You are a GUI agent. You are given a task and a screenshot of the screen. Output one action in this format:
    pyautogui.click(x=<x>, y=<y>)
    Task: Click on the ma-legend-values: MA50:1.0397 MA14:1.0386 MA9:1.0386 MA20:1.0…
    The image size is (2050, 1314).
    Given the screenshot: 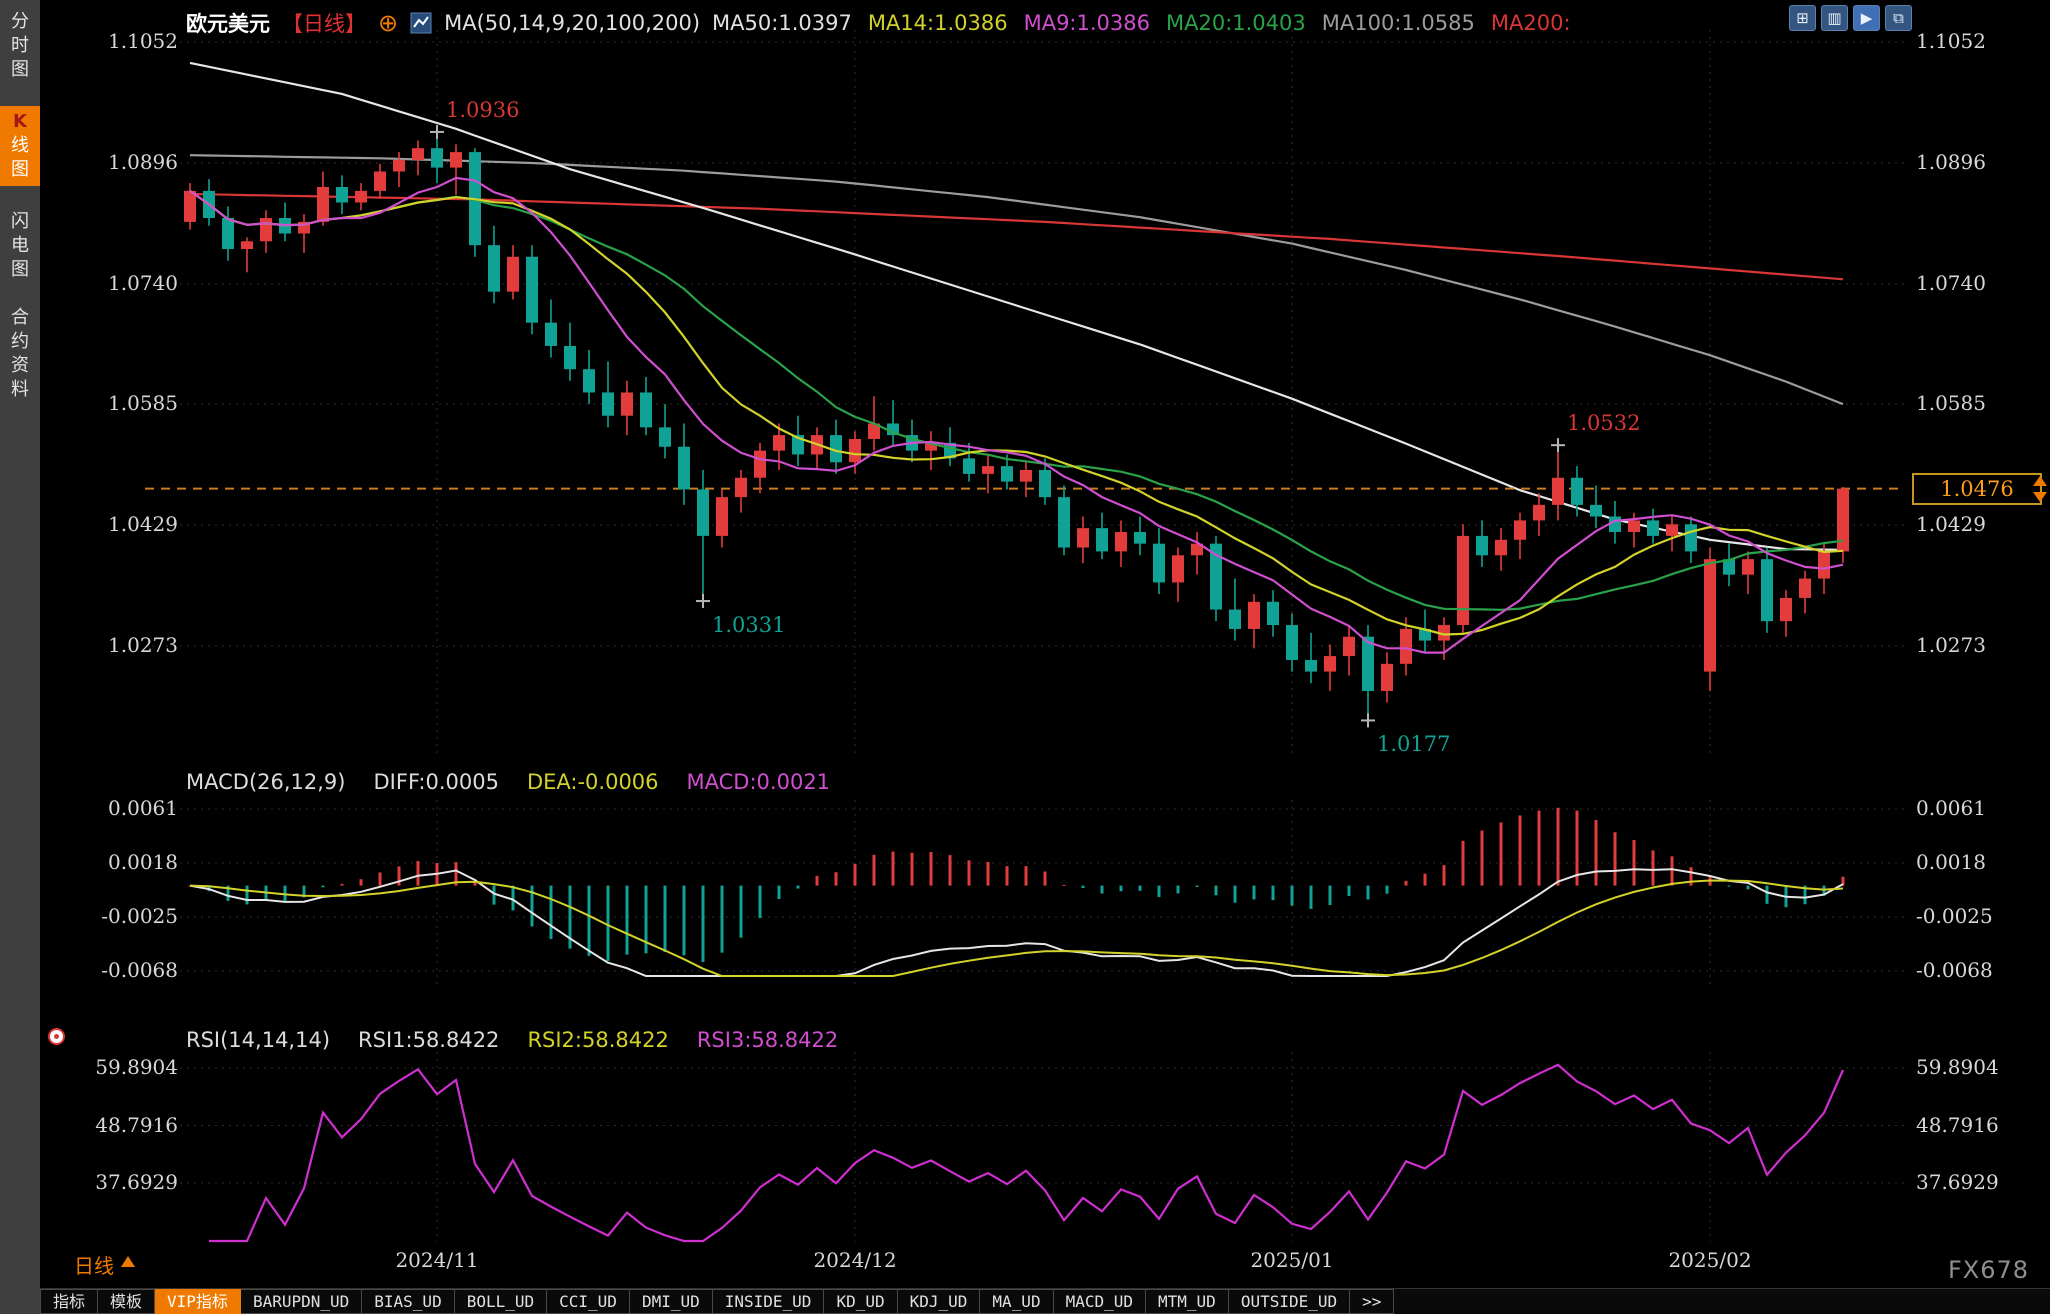 What is the action you would take?
    pyautogui.click(x=1149, y=23)
    